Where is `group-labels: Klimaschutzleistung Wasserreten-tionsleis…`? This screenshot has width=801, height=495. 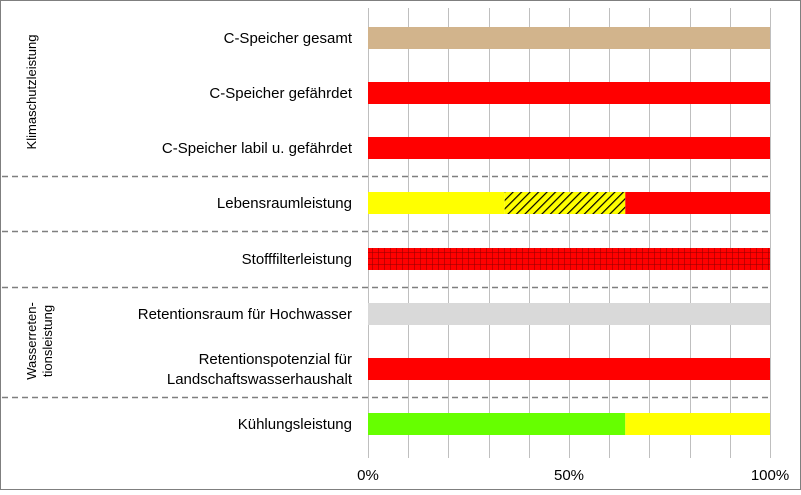 group-labels: Klimaschutzleistung Wasserreten-tionsleis… is located at coordinates (39, 207).